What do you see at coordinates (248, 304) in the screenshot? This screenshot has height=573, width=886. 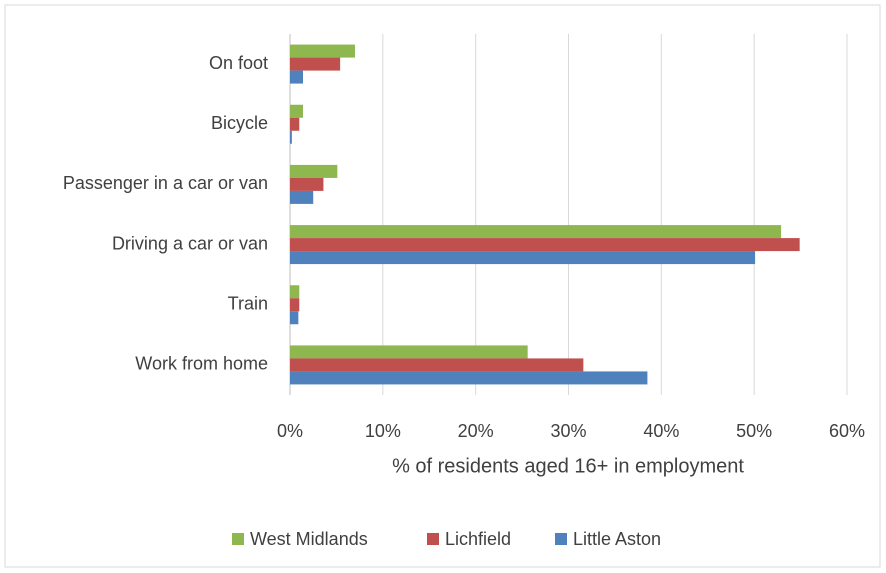 I see `y-tick-label: Train` at bounding box center [248, 304].